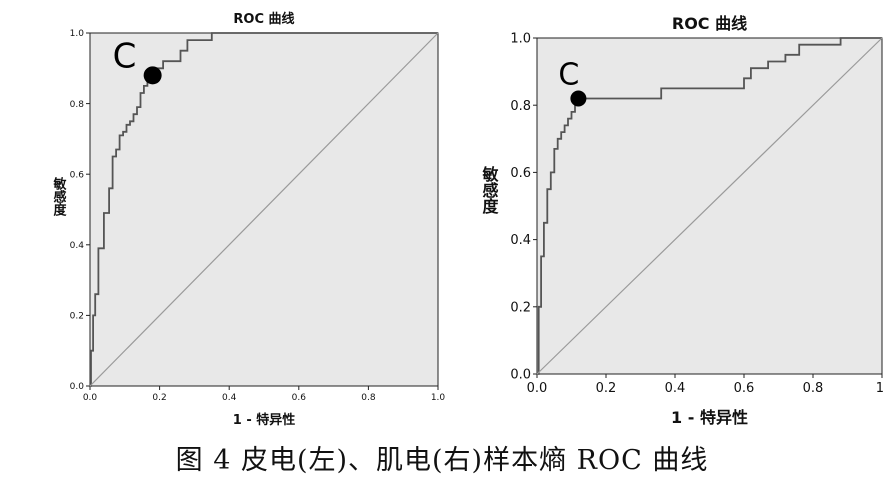  What do you see at coordinates (442, 460) in the screenshot?
I see `figure-caption: 图 4 皮电(左)、肌电(右)样本熵 ROC 曲线` at bounding box center [442, 460].